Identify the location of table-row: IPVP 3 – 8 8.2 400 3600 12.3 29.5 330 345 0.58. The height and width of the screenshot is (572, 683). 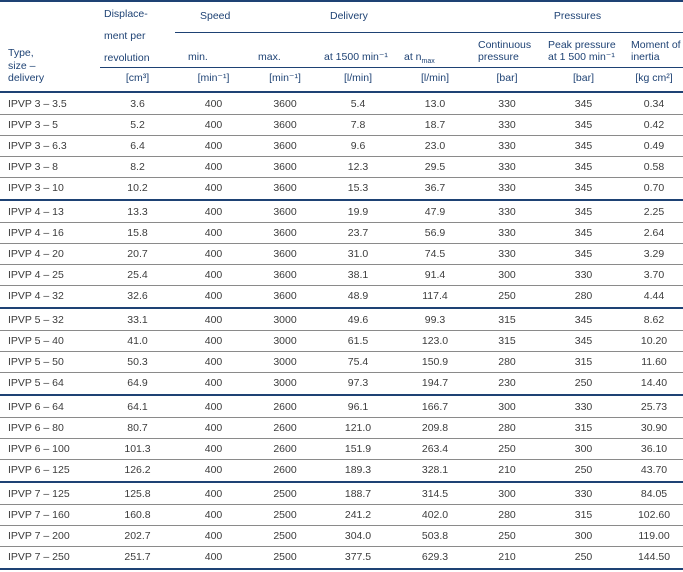
(341, 166).